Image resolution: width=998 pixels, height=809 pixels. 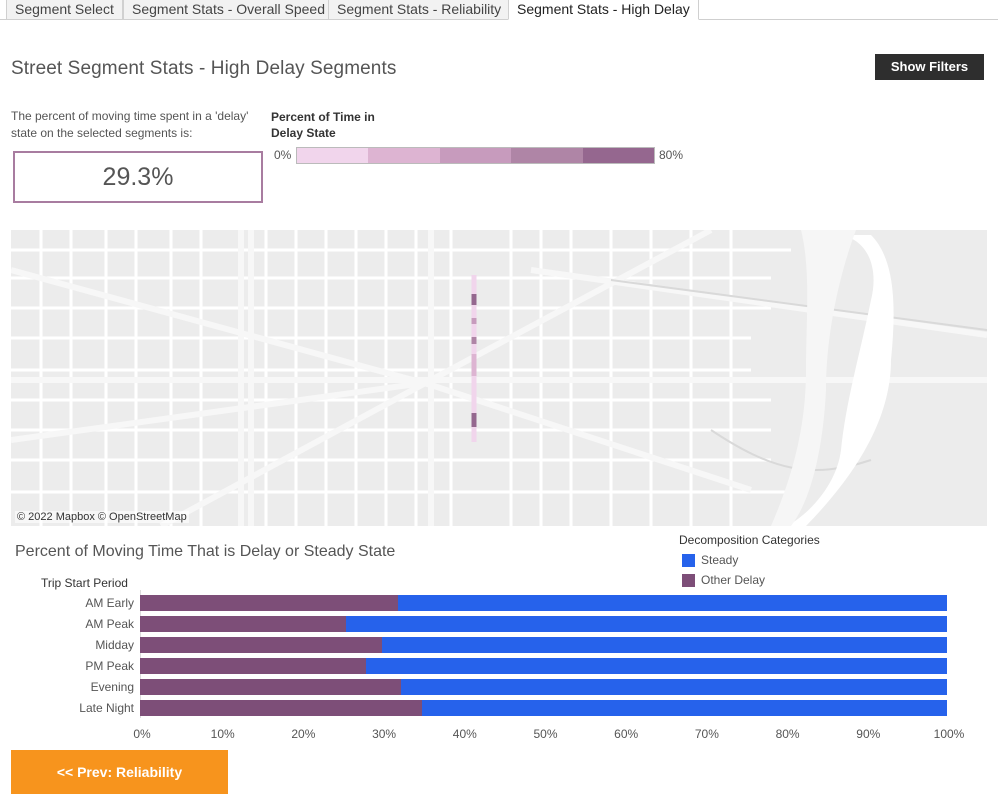 What do you see at coordinates (228, 10) in the screenshot?
I see `tab-overall-speed: Segment Stats - Overall Speed` at bounding box center [228, 10].